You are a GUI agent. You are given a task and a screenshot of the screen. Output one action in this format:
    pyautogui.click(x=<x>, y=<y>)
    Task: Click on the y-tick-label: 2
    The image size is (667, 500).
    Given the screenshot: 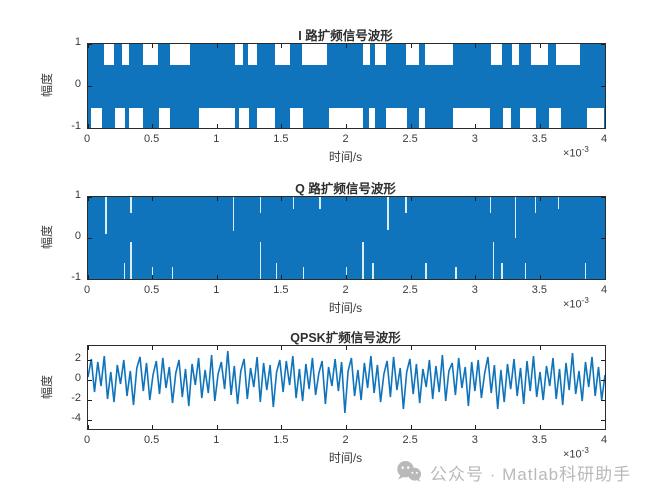 What is the action you would take?
    pyautogui.click(x=77, y=358)
    